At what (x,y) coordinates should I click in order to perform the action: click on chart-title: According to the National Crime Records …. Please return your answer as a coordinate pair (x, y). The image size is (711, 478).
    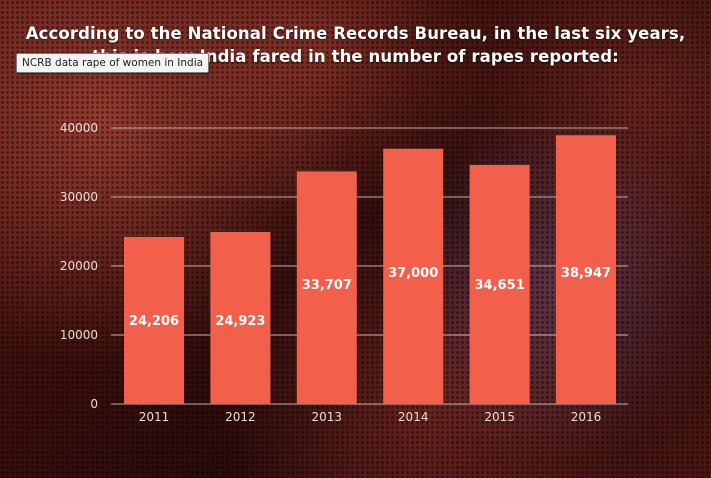
    Looking at the image, I should click on (355, 45).